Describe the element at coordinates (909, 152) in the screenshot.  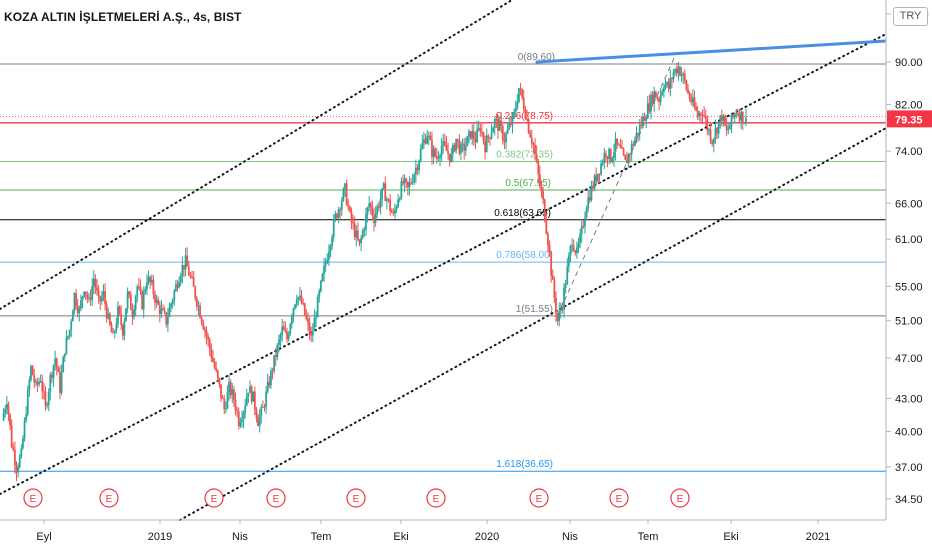
I see `y-tick-label: 74.00` at that location.